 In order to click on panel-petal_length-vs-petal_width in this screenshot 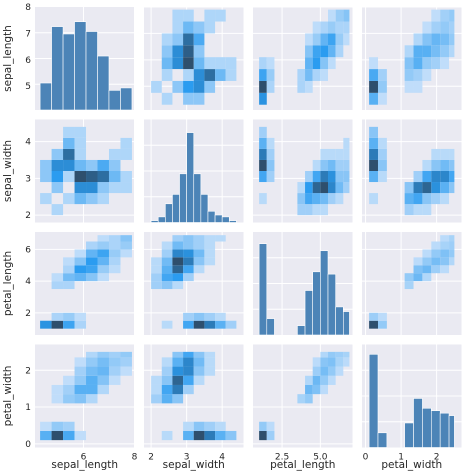, I will do `click(412, 283)`.